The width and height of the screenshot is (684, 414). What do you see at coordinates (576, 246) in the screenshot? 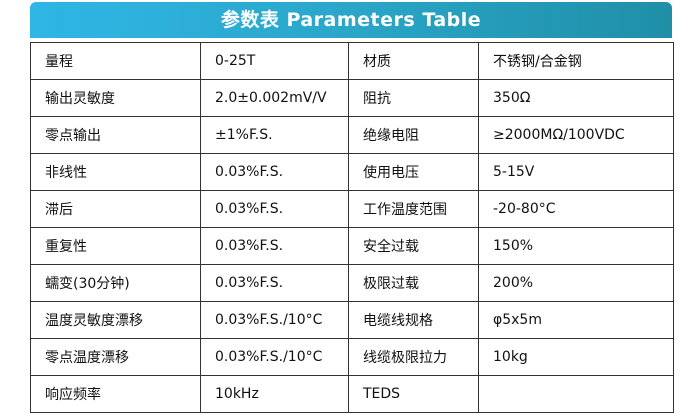
I see `param-value: 150%` at bounding box center [576, 246].